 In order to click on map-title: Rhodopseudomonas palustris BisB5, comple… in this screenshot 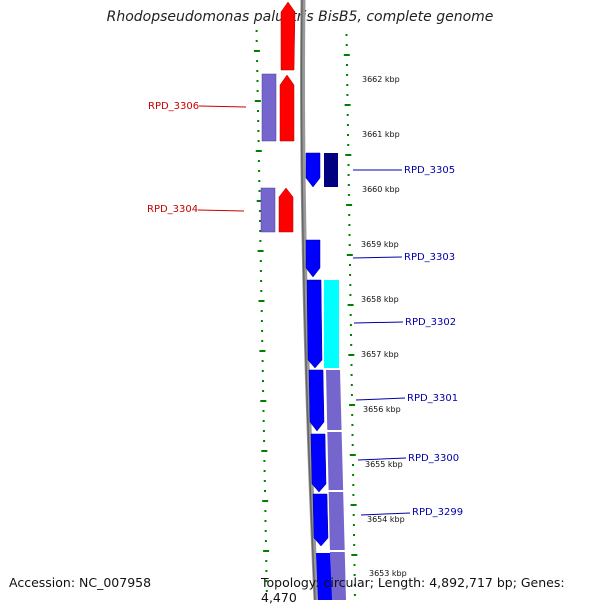, I will do `click(300, 17)`.